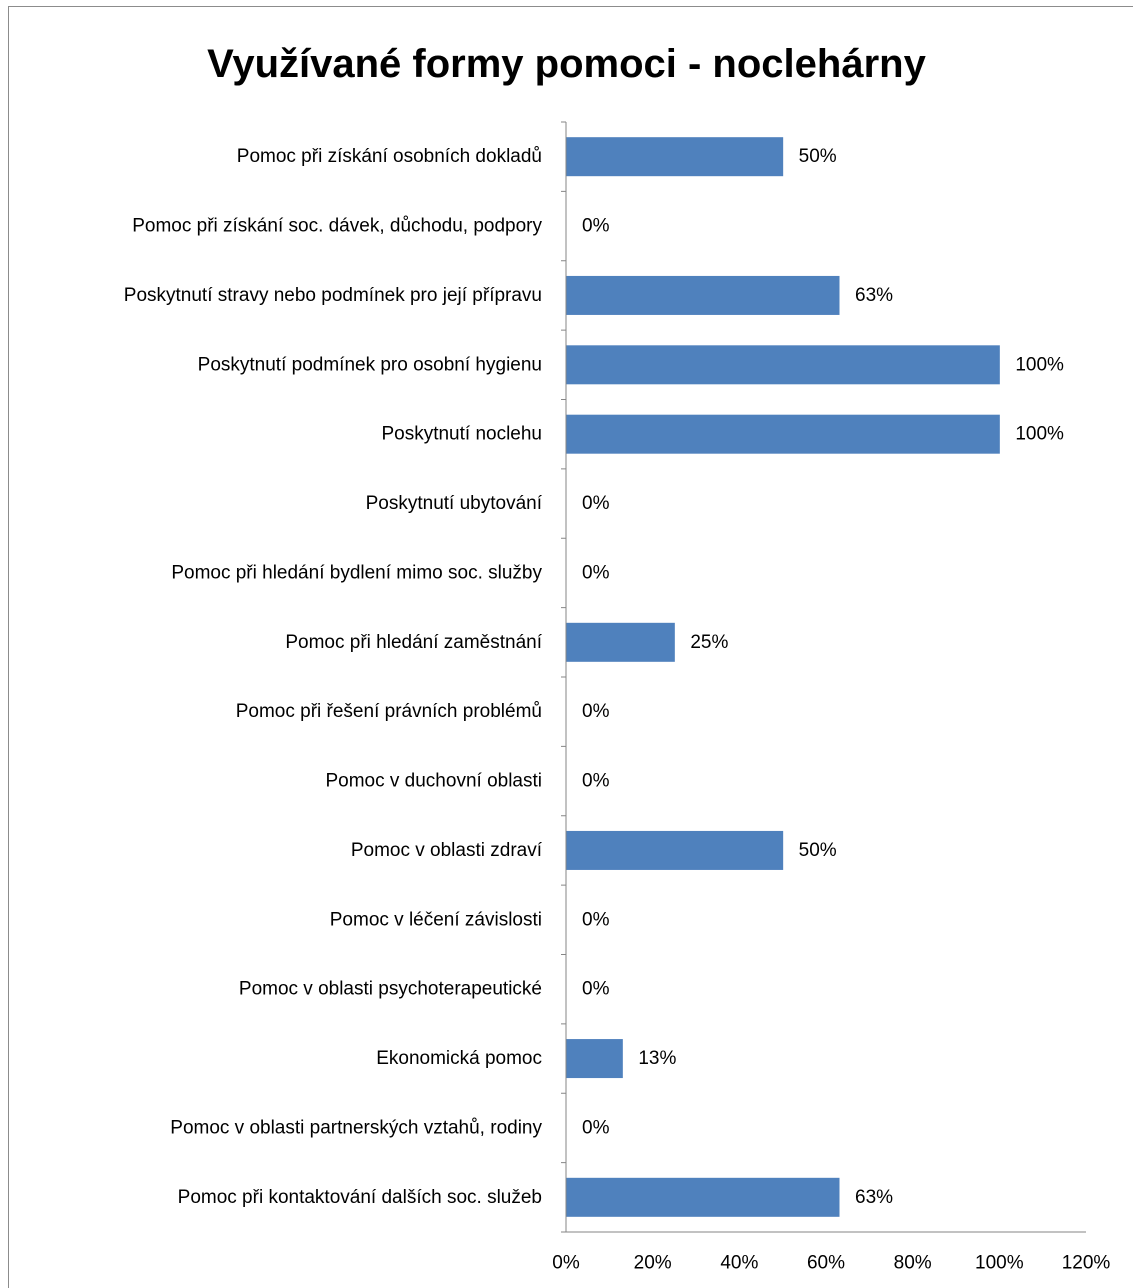  Describe the element at coordinates (436, 919) in the screenshot. I see `category-label: Pomoc v léčení závislosti` at that location.